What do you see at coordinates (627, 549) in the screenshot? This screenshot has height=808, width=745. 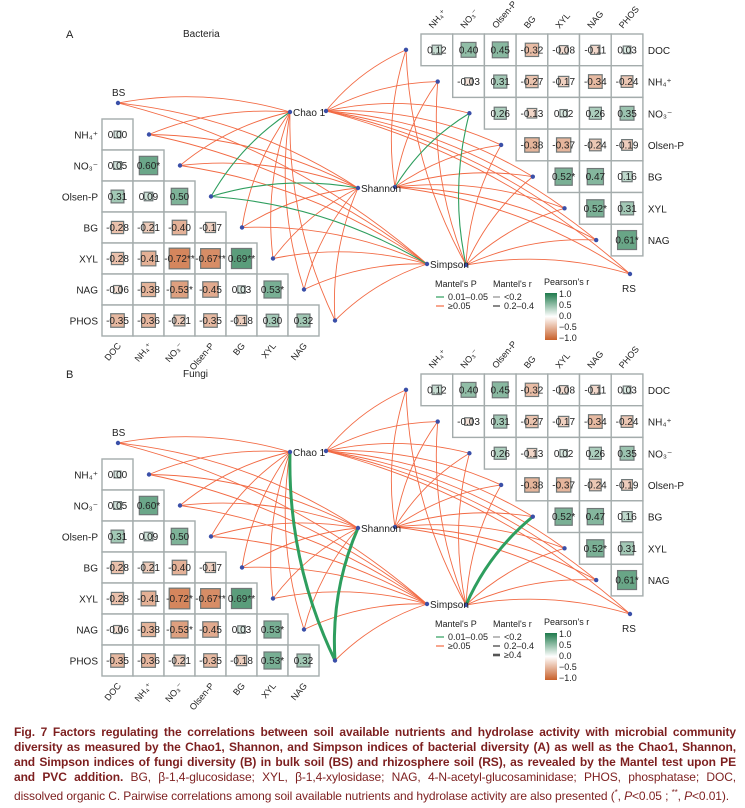 I see `correlation-value: 0.31` at bounding box center [627, 549].